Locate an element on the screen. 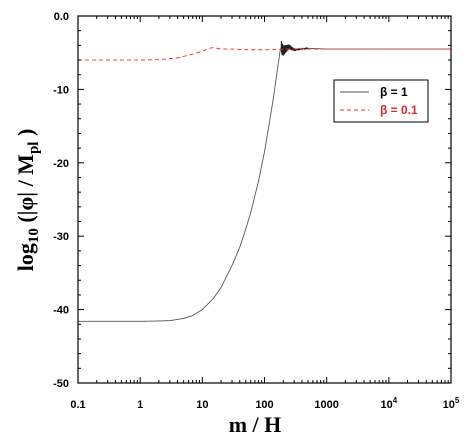  x-tick-label: 0.1 is located at coordinates (77, 405).